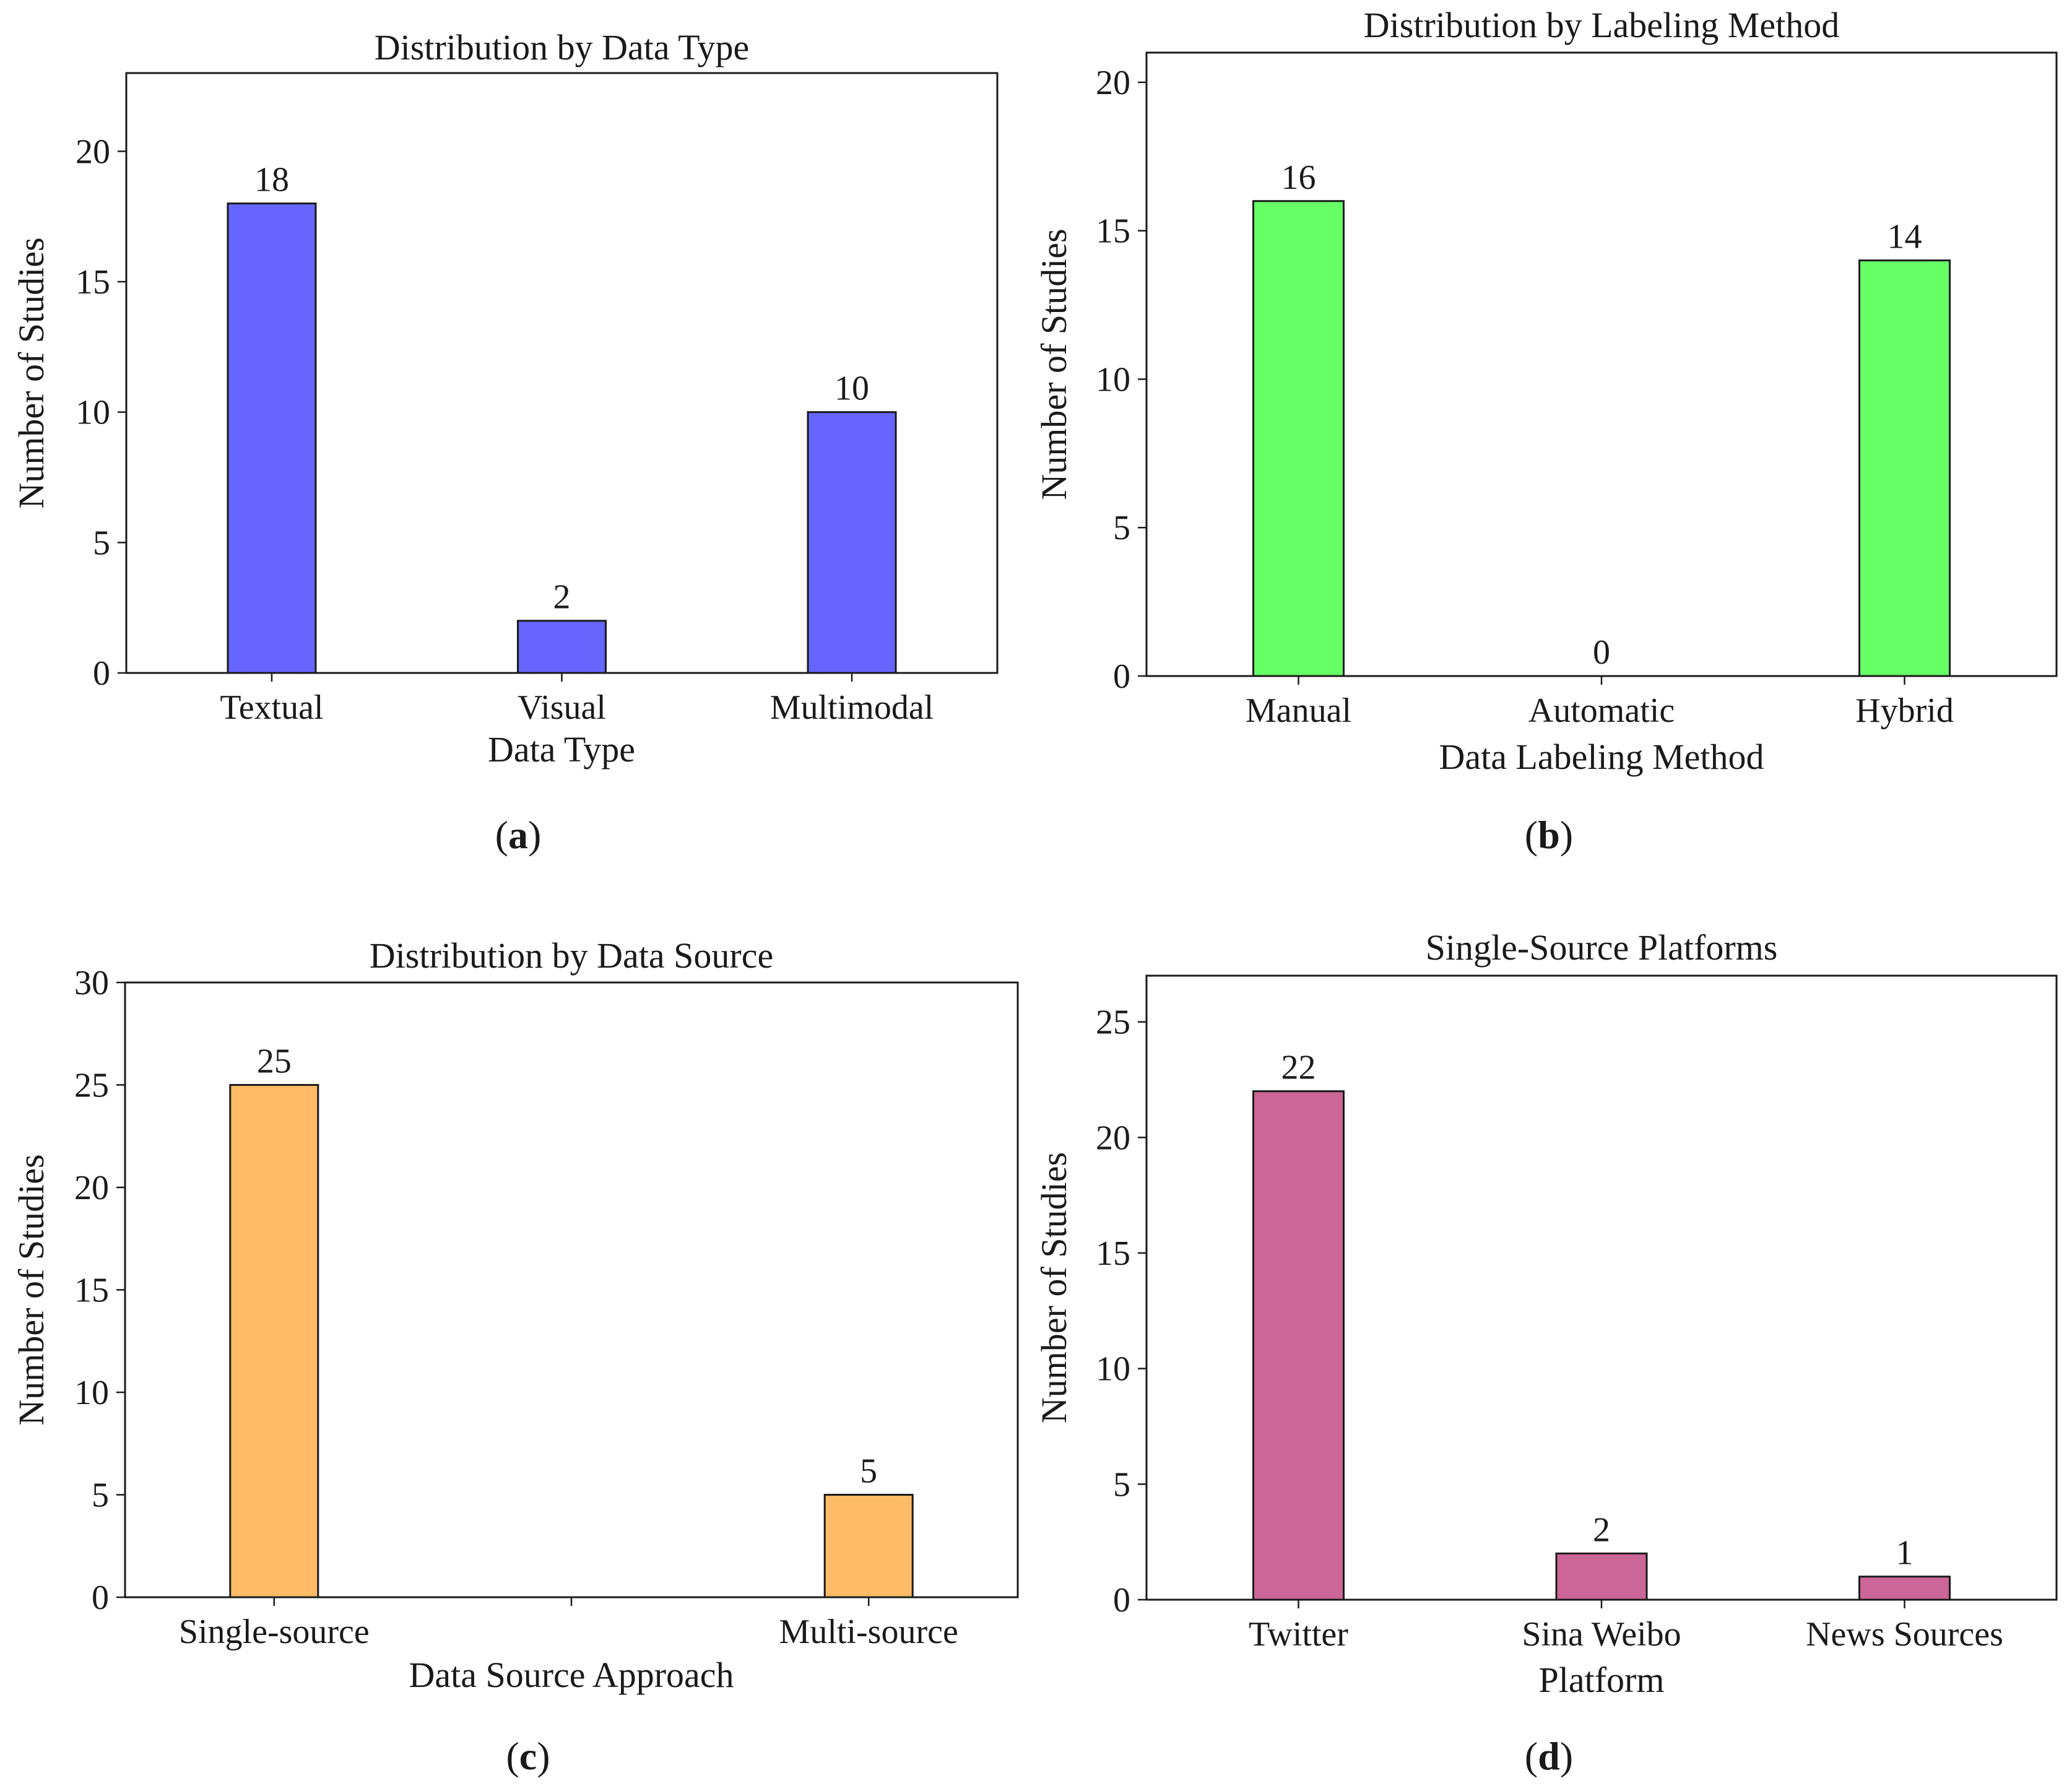 The width and height of the screenshot is (2072, 1791). I want to click on x-tick-label: Twitter, so click(1298, 1635).